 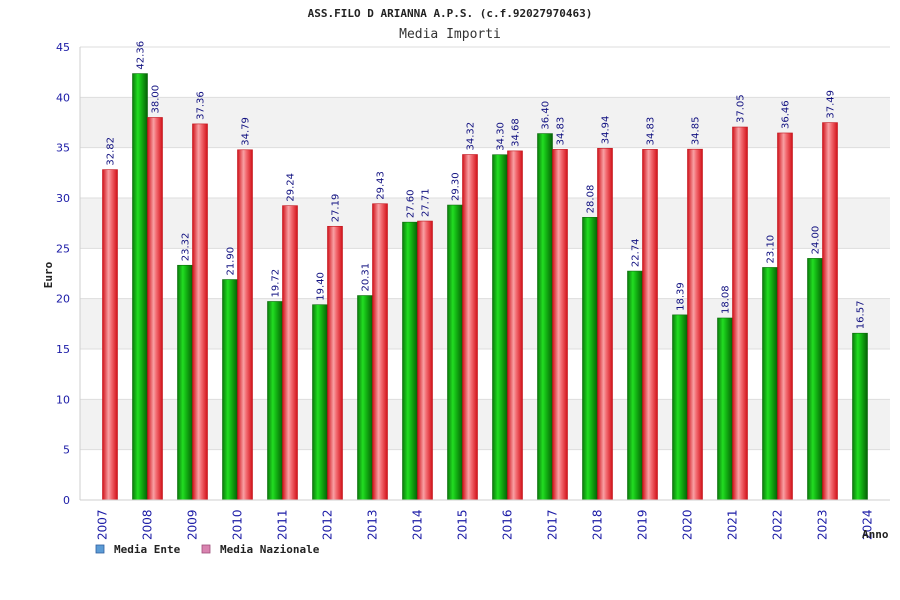 What do you see at coordinates (450, 34) in the screenshot?
I see `chart-subtitle: Media Importi` at bounding box center [450, 34].